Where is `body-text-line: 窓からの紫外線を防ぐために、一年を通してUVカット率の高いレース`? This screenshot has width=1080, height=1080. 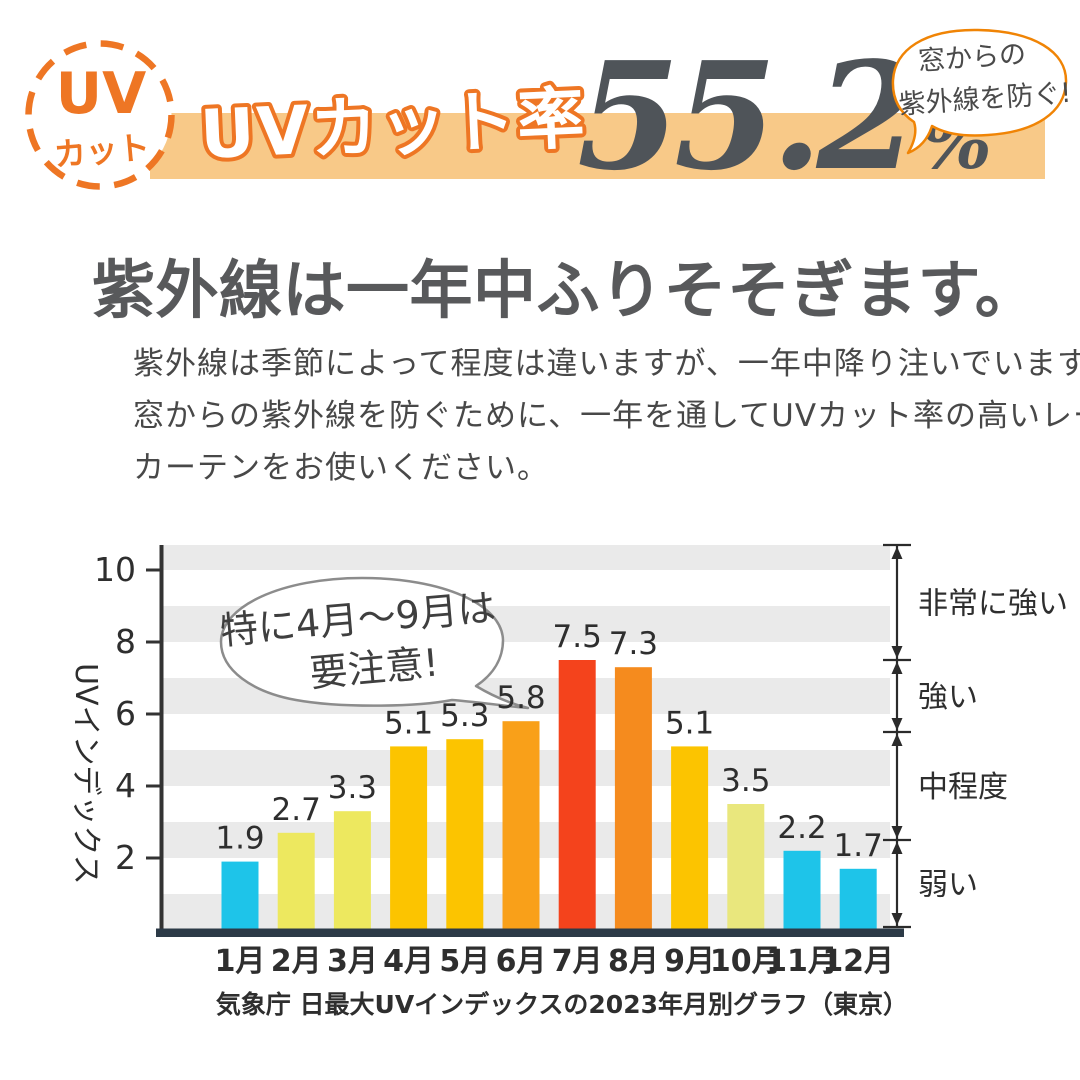
body-text-line: 窓からの紫外線を防ぐために、一年を通してUVカット率の高いレース is located at coordinates (606, 416).